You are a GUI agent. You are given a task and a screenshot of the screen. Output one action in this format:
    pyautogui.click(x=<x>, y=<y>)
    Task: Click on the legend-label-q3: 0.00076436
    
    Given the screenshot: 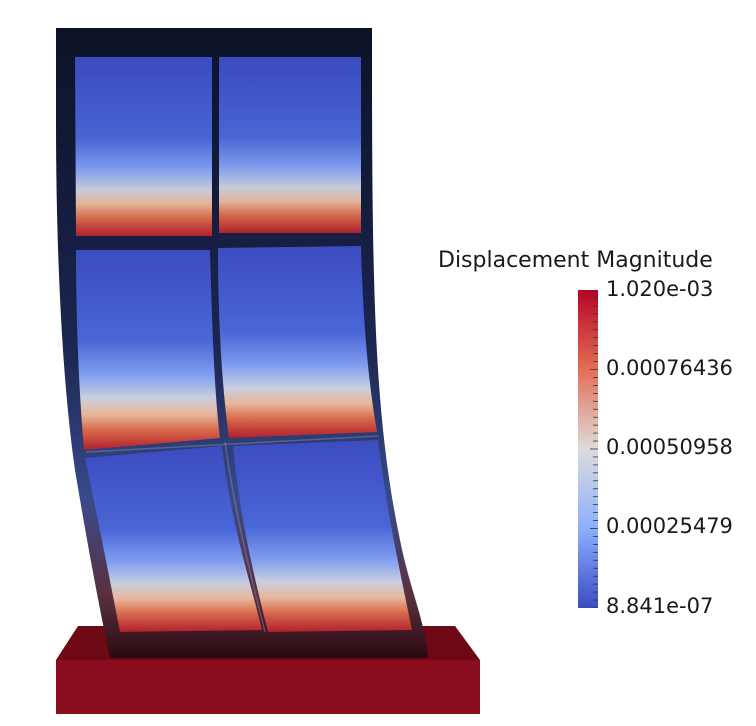 What is the action you would take?
    pyautogui.click(x=669, y=368)
    